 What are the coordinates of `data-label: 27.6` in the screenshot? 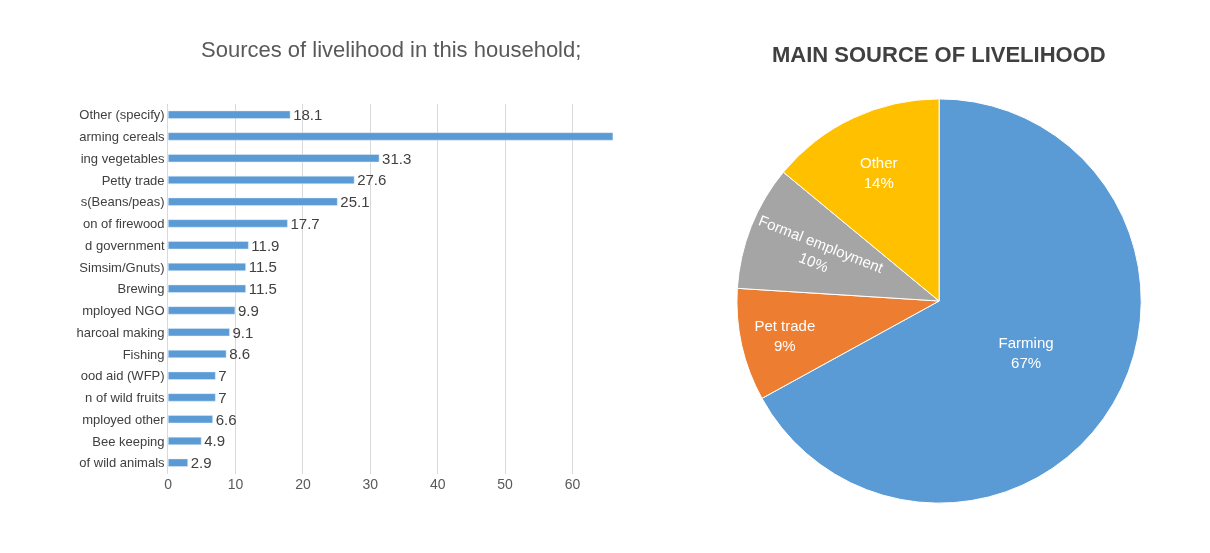 It's located at (372, 180).